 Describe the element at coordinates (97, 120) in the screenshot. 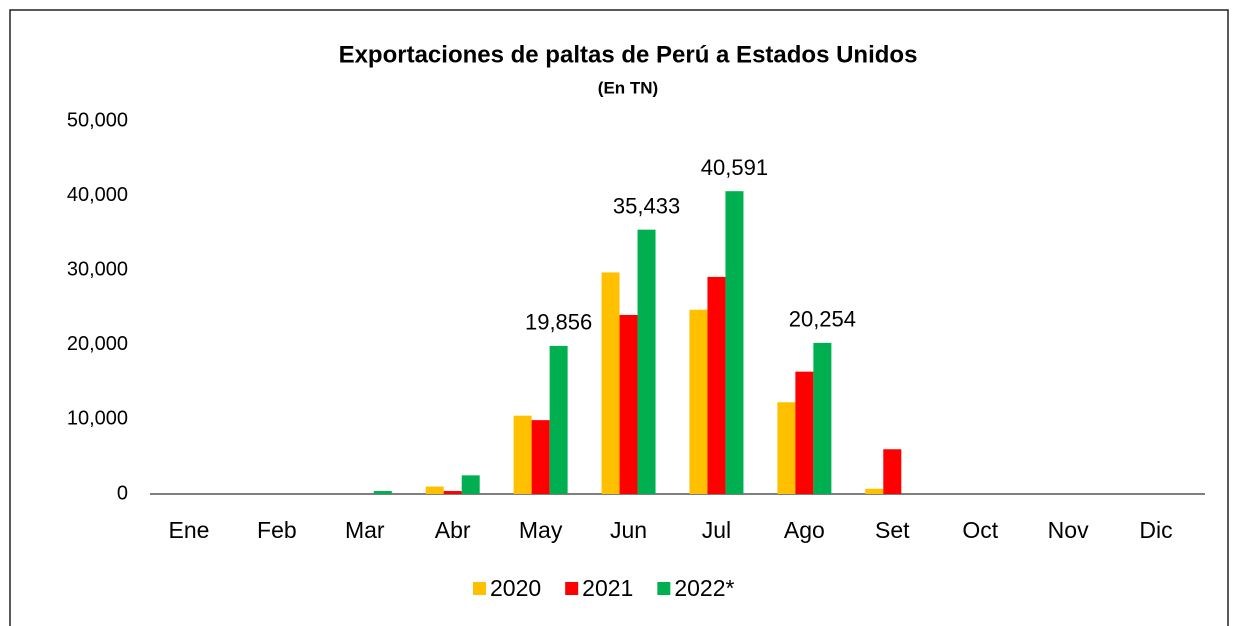

I see `y-tick-label: 50,000` at that location.